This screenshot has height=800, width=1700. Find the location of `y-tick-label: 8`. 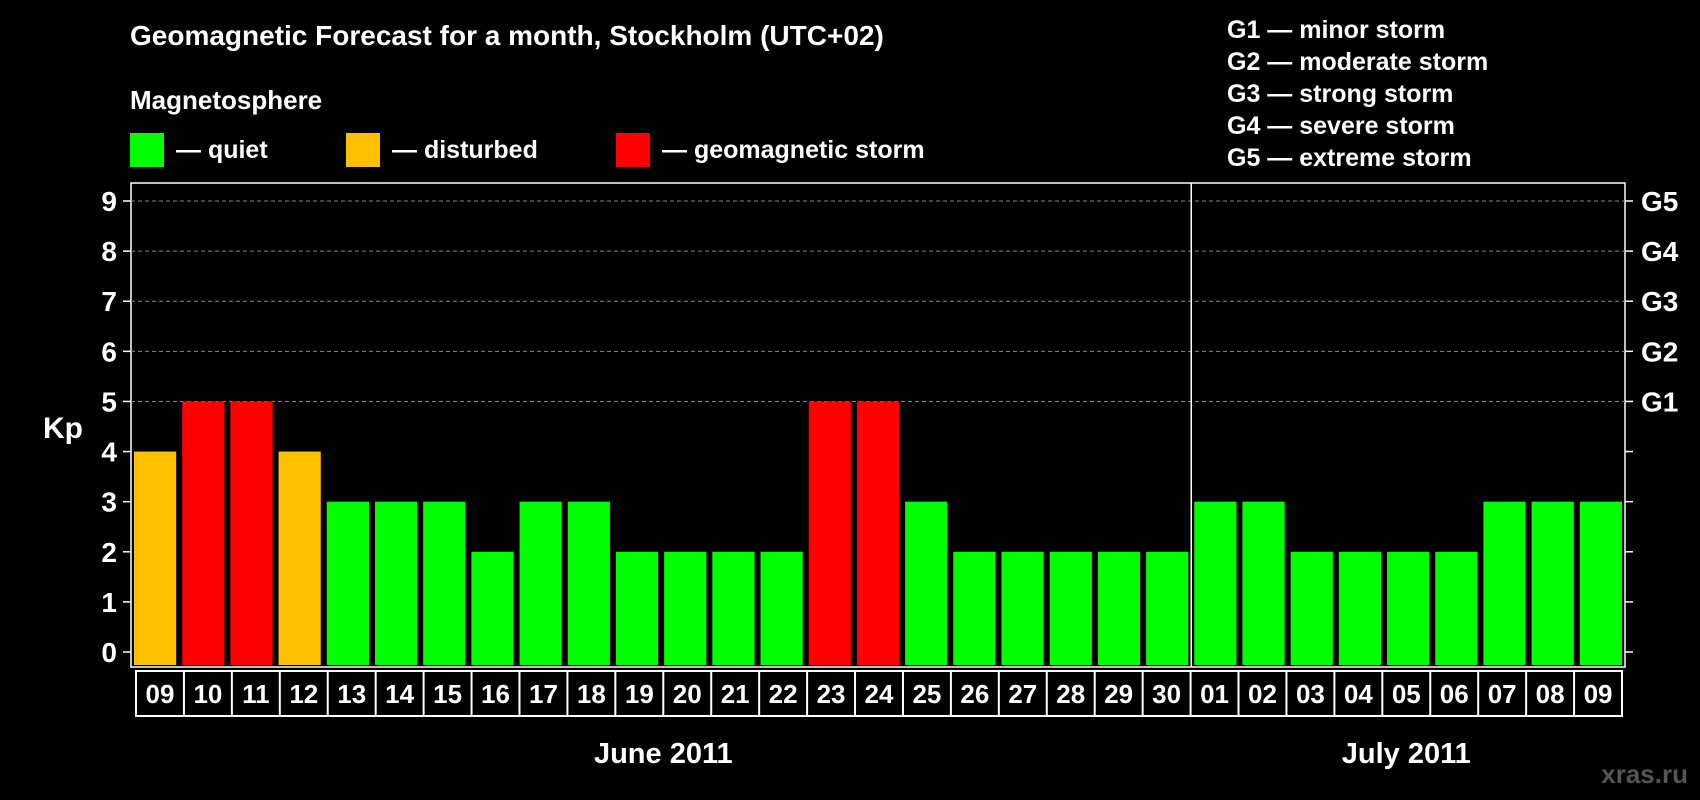

y-tick-label: 8 is located at coordinates (109, 251).